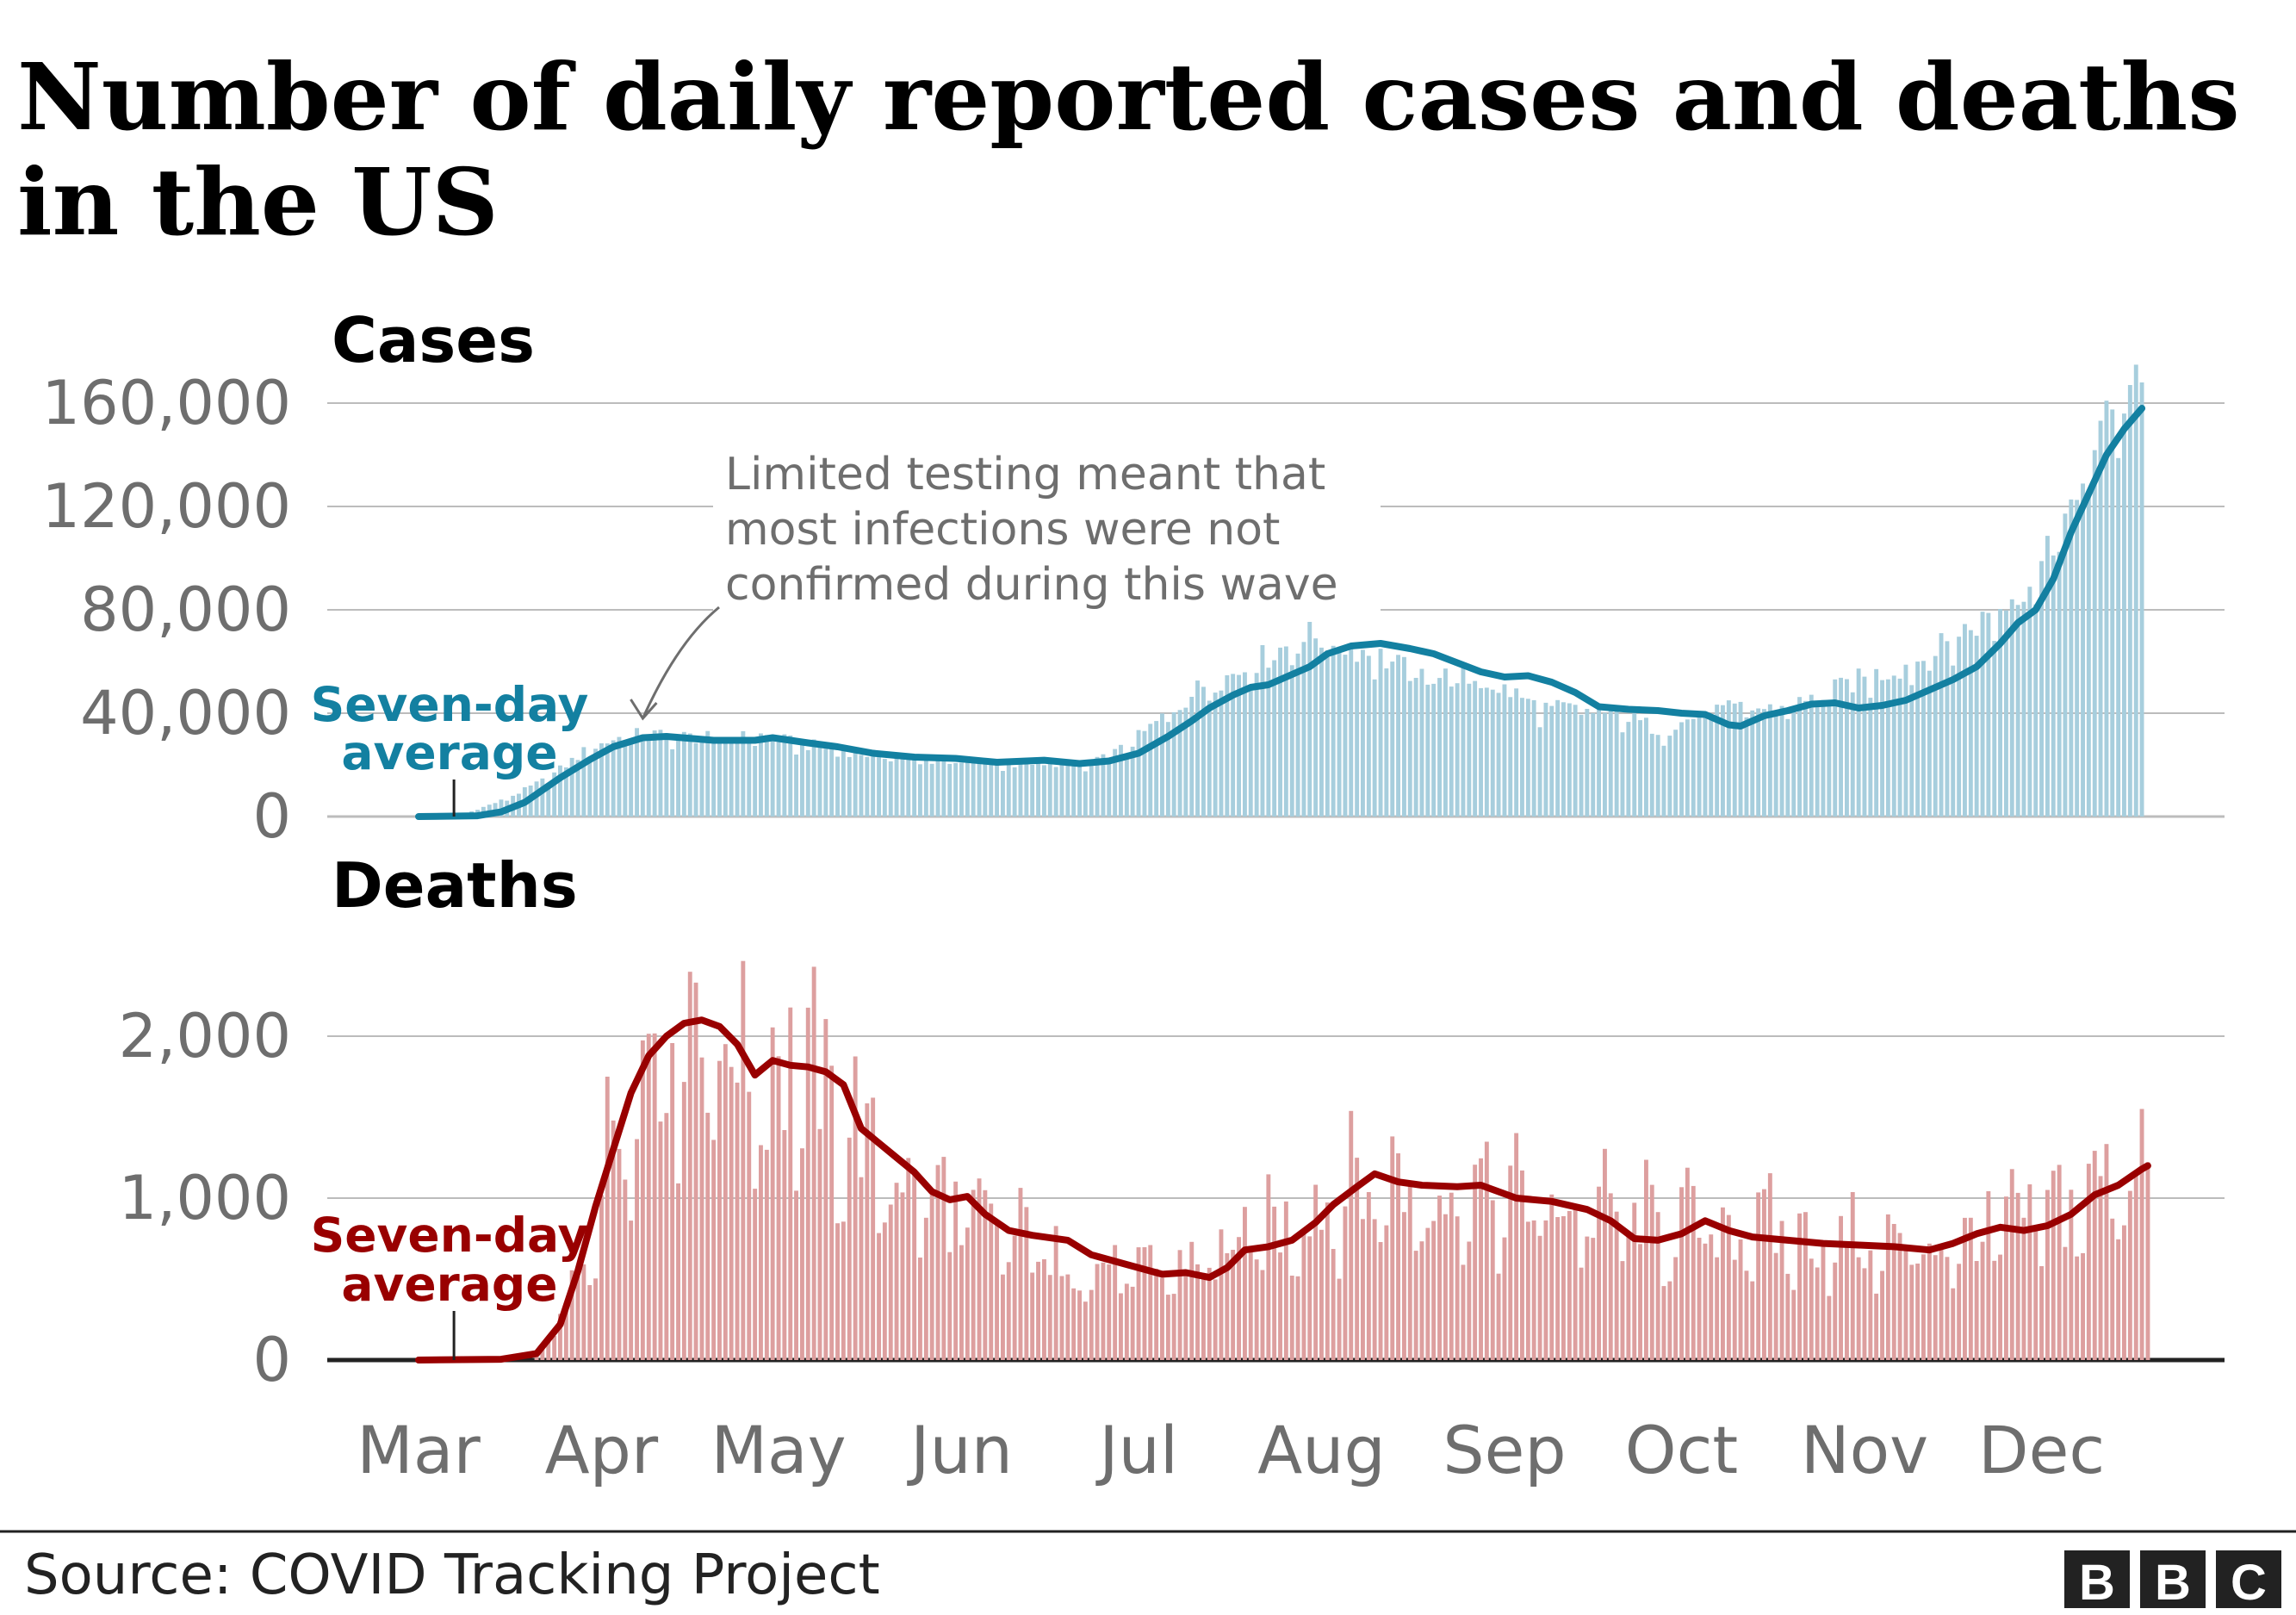 Image resolution: width=2296 pixels, height=1615 pixels. Describe the element at coordinates (449, 1284) in the screenshot. I see `deaths-avg-label-line-2: average` at that location.